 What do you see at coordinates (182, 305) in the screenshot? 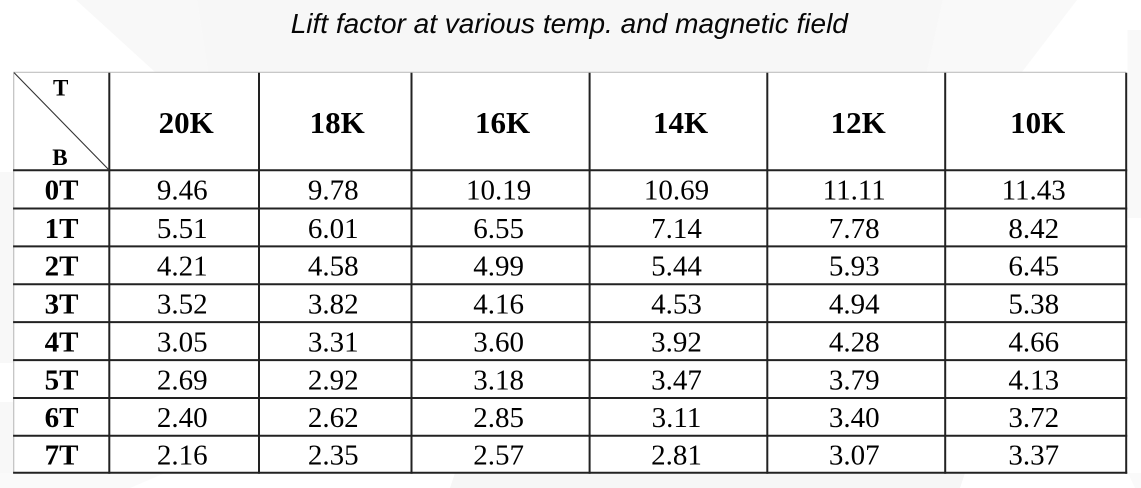
I see `svg-text: 3.52` at bounding box center [182, 305].